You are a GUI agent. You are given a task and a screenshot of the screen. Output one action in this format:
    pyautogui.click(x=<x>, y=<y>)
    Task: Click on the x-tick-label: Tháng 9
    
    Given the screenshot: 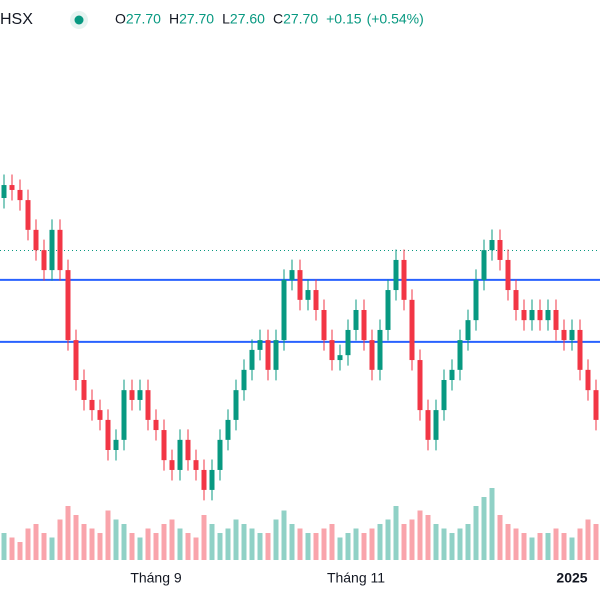 What is the action you would take?
    pyautogui.click(x=156, y=578)
    